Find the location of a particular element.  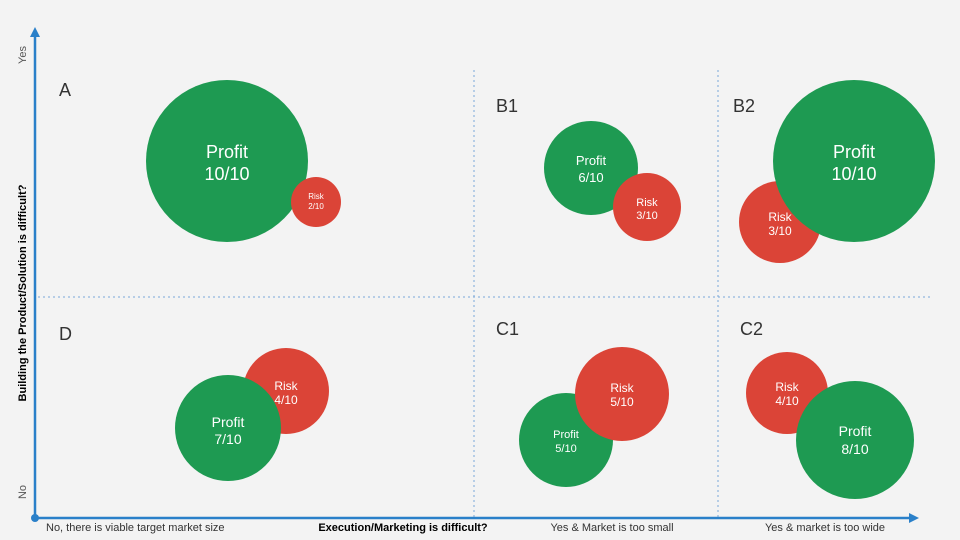

risk-bubble-a is located at coordinates (316, 202).